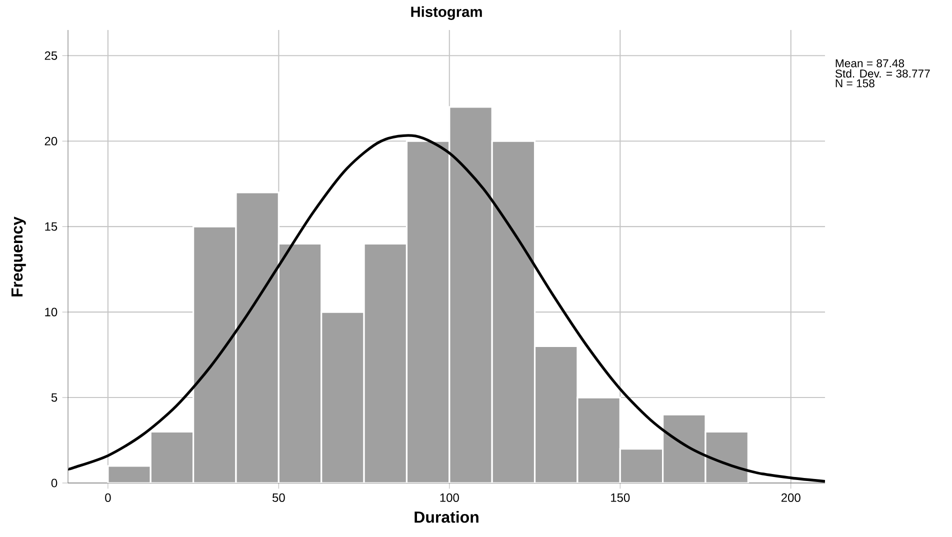  I want to click on text: Mean = 87.48, so click(870, 63).